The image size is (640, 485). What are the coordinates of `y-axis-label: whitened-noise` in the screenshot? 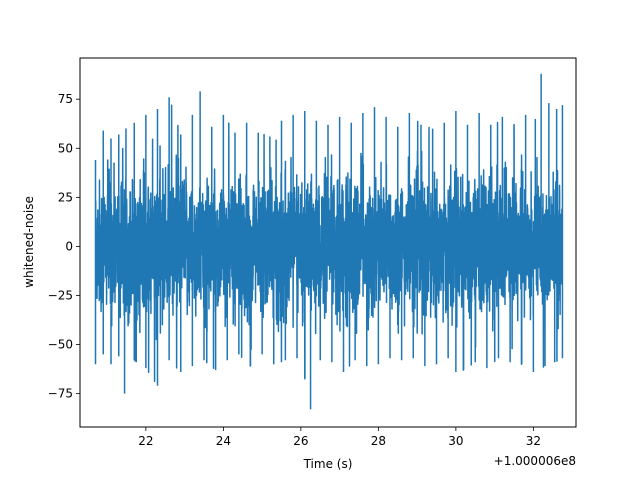 It's located at (29, 242).